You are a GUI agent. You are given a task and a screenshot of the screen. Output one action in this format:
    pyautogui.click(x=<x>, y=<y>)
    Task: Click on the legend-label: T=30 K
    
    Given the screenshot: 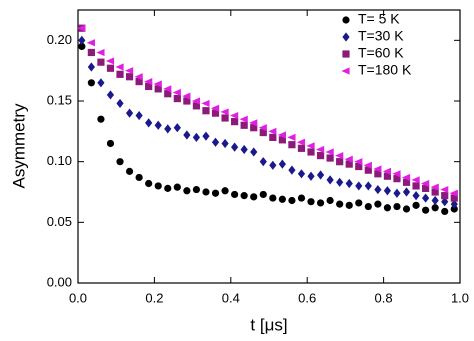 What is the action you would take?
    pyautogui.click(x=381, y=36)
    